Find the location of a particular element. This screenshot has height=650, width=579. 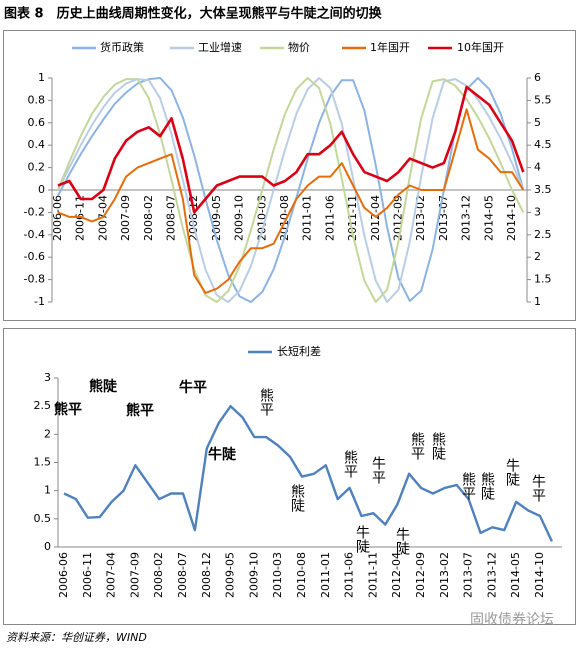

y-tick-label: 3 is located at coordinates (47, 377).